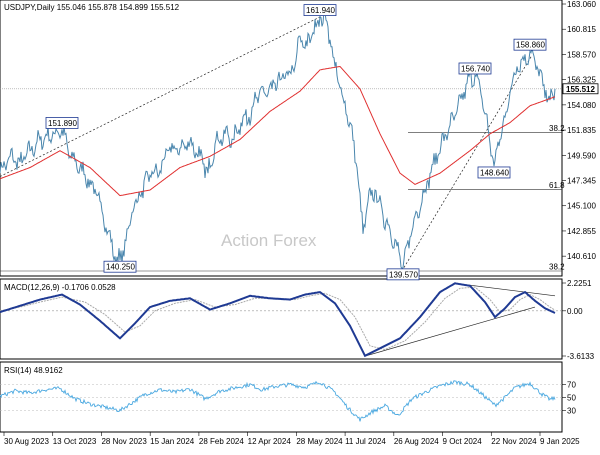 The width and height of the screenshot is (600, 455). Describe the element at coordinates (581, 181) in the screenshot. I see `price-ytick-label: 147.345` at that location.